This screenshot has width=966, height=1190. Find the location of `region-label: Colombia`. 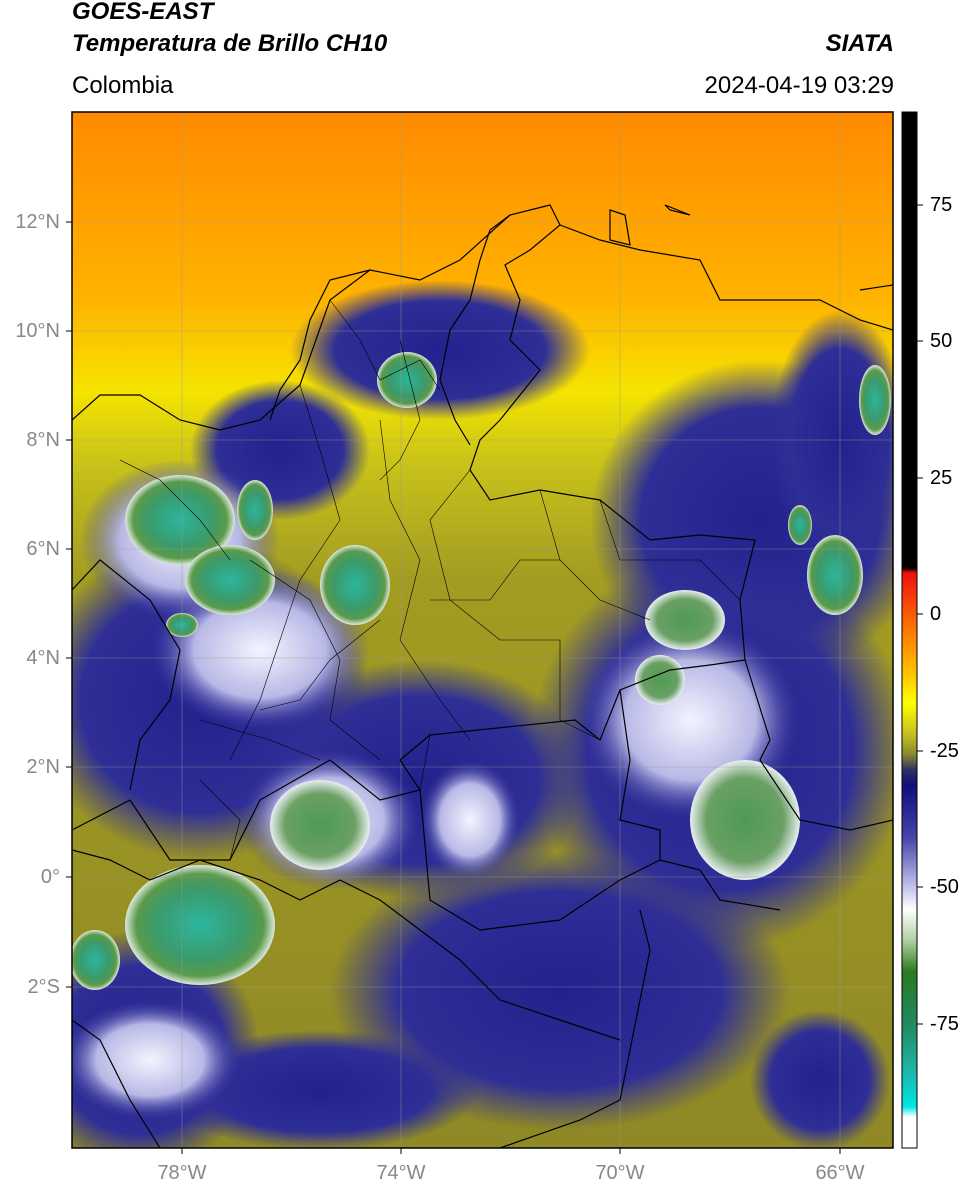

region-label: Colombia is located at coordinates (123, 85).